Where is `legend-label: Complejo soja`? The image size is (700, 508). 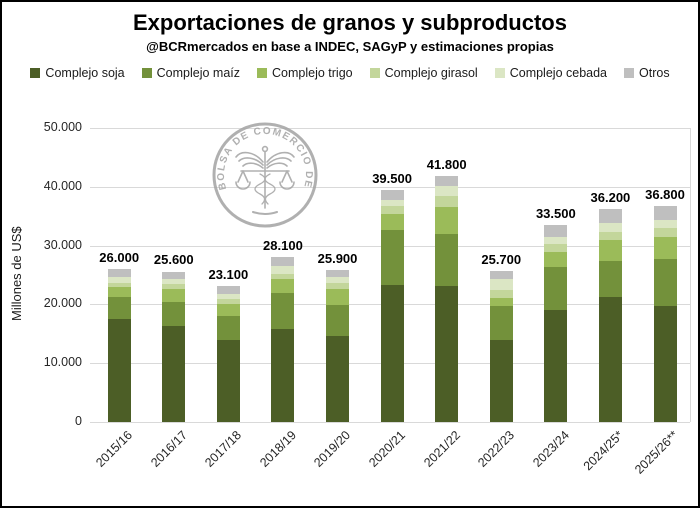 legend-label: Complejo soja is located at coordinates (85, 73).